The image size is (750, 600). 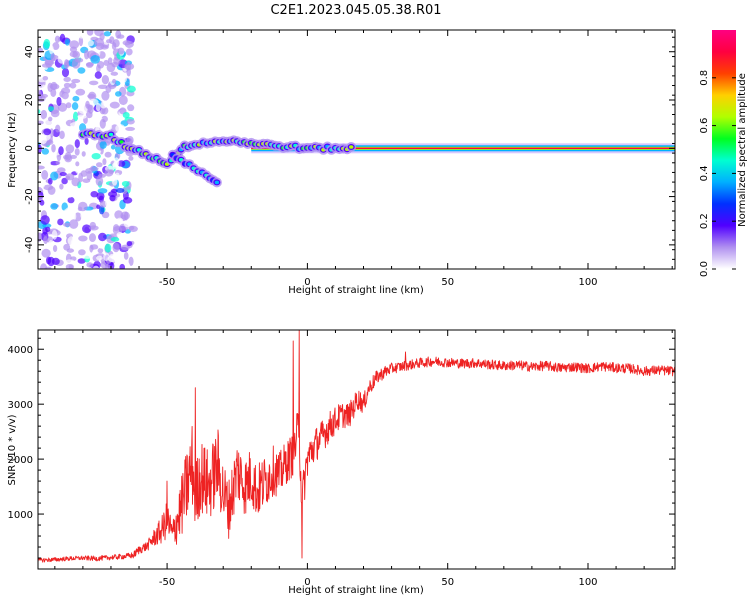 What do you see at coordinates (29, 148) in the screenshot?
I see `spectrogram-ytick-label: 0` at bounding box center [29, 148].